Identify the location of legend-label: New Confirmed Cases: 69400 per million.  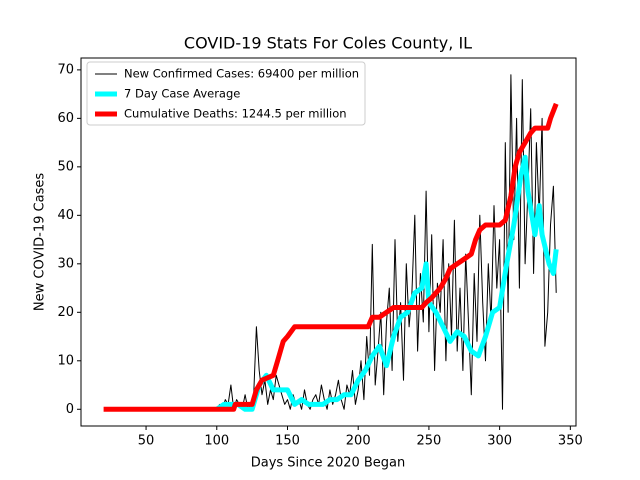
(241, 74).